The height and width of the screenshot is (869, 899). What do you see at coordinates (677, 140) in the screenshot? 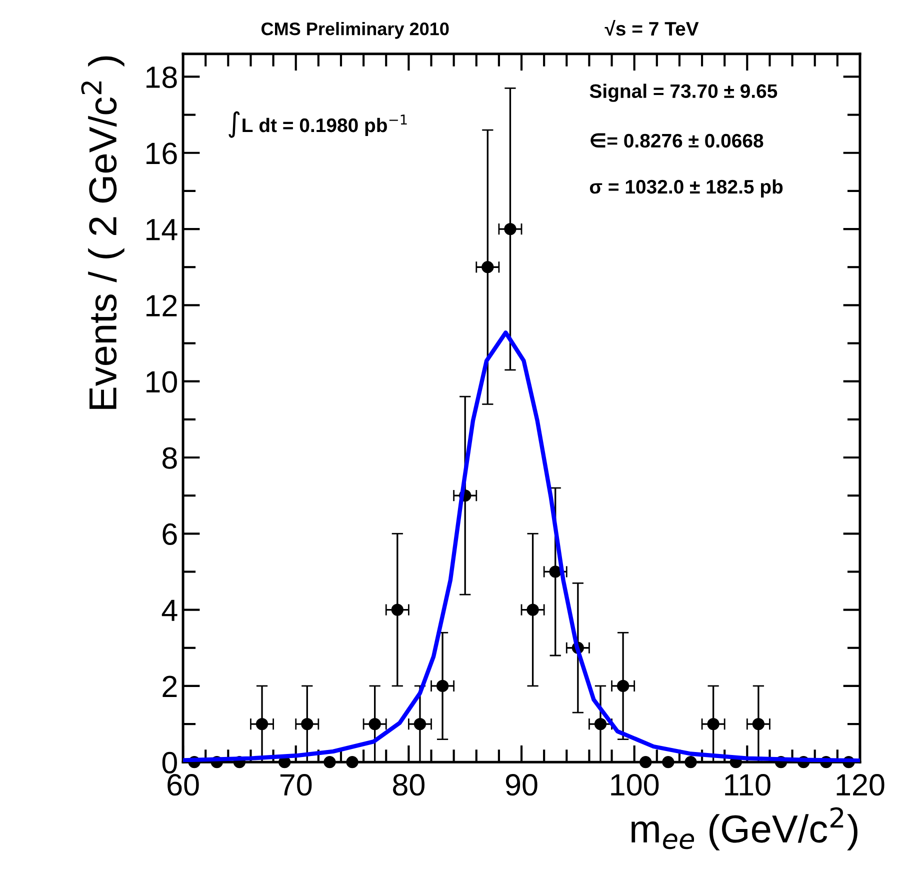
I see `annotation: ∈= 0.8276 ± 0.0668` at bounding box center [677, 140].